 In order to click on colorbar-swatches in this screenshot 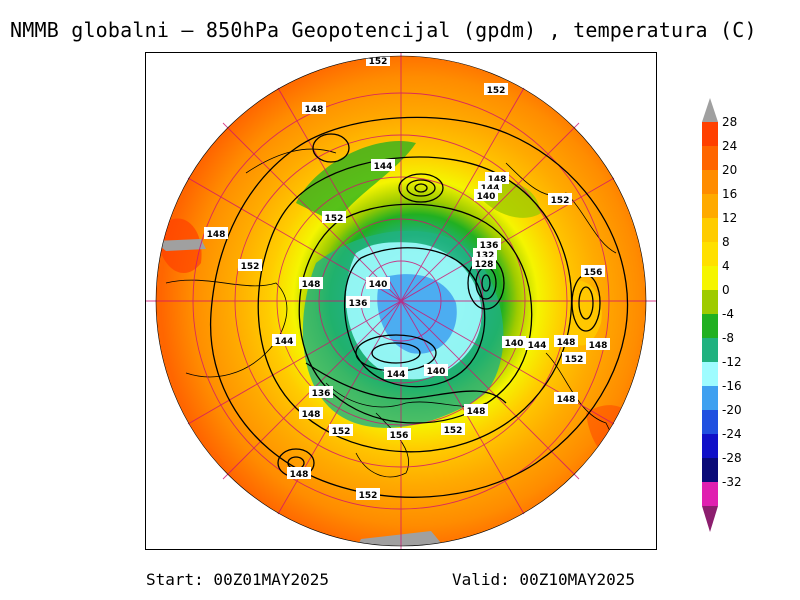, I will do `click(710, 314)`.